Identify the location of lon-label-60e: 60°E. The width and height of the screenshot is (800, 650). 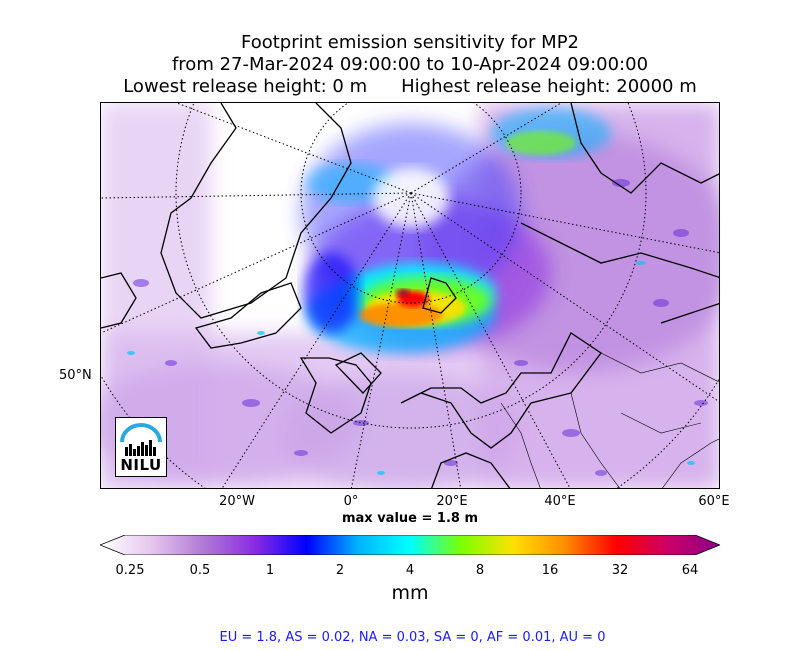
(714, 501).